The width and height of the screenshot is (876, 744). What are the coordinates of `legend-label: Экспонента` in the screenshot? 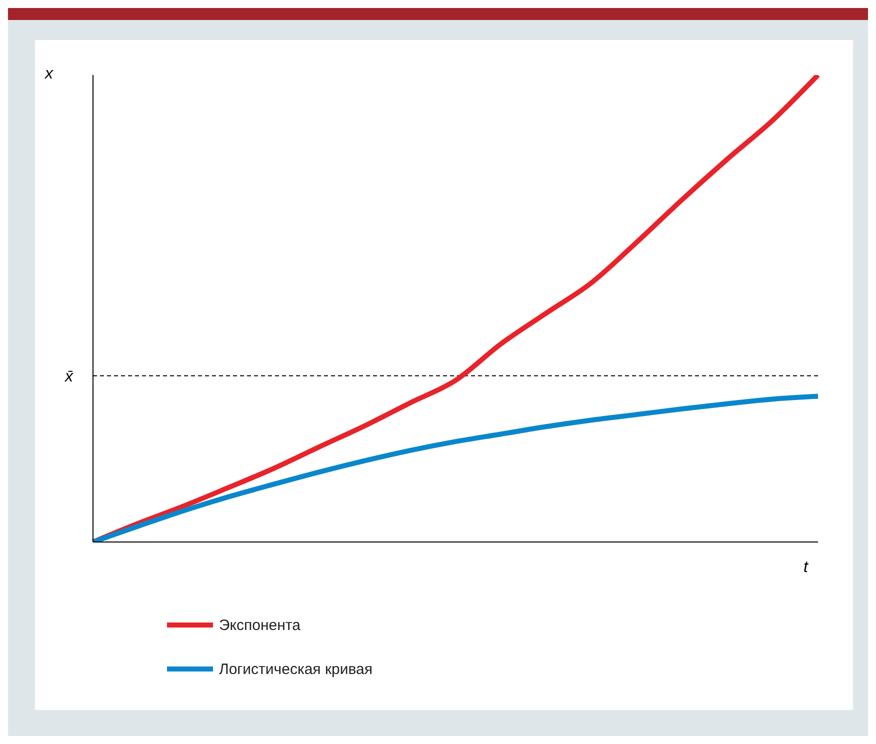 It's located at (259, 625).